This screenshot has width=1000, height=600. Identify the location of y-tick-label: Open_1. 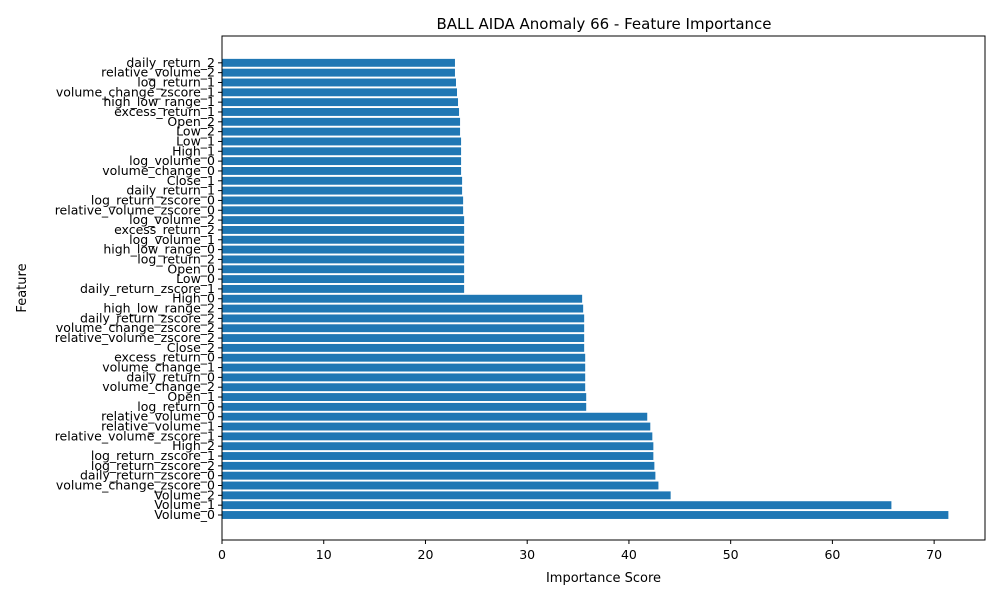
(191, 396).